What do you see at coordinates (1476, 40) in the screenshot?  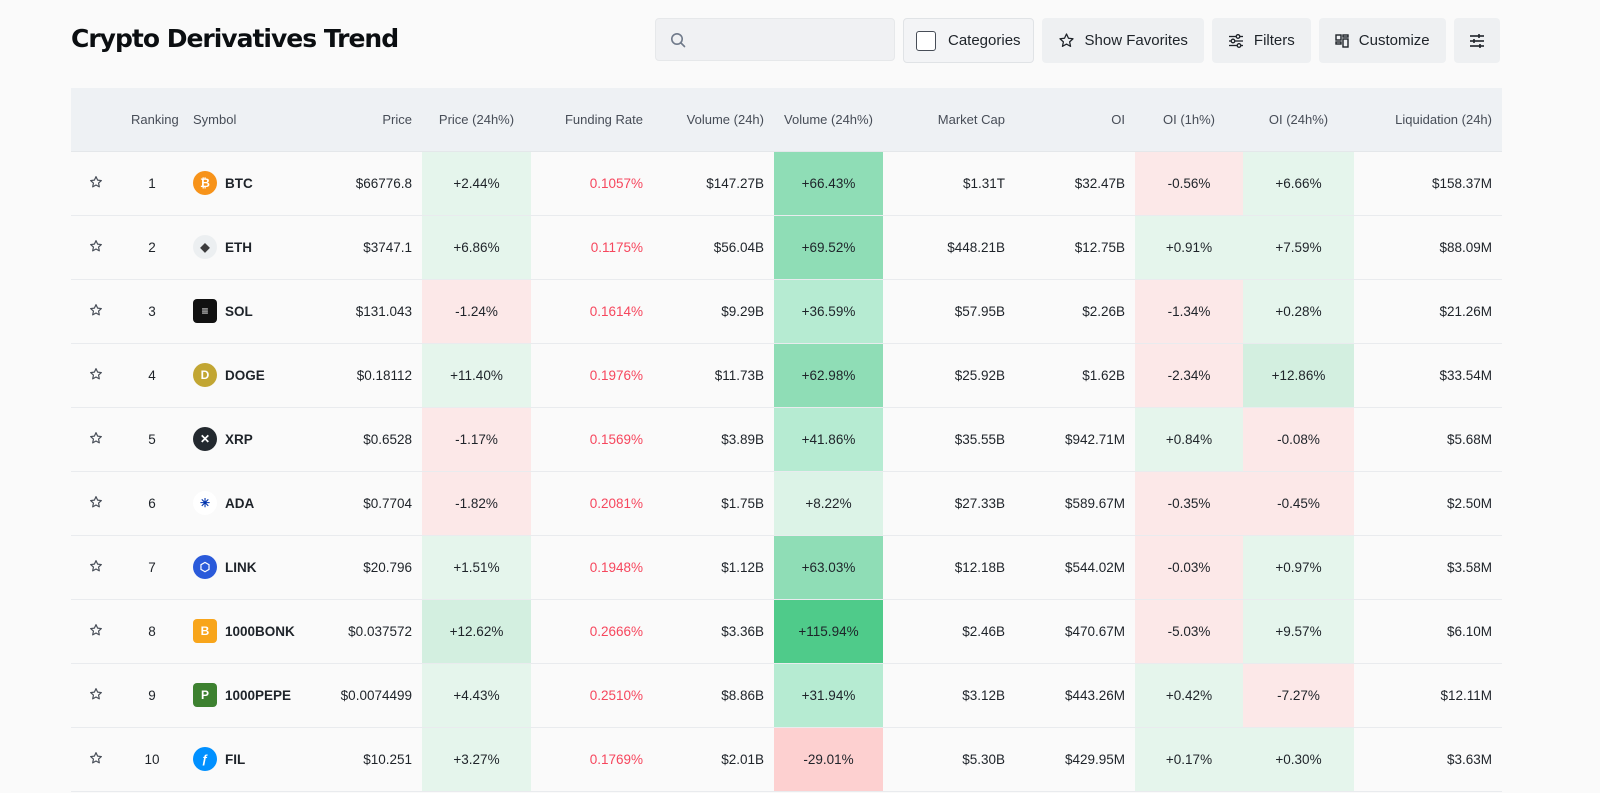 I see `settings-button` at bounding box center [1476, 40].